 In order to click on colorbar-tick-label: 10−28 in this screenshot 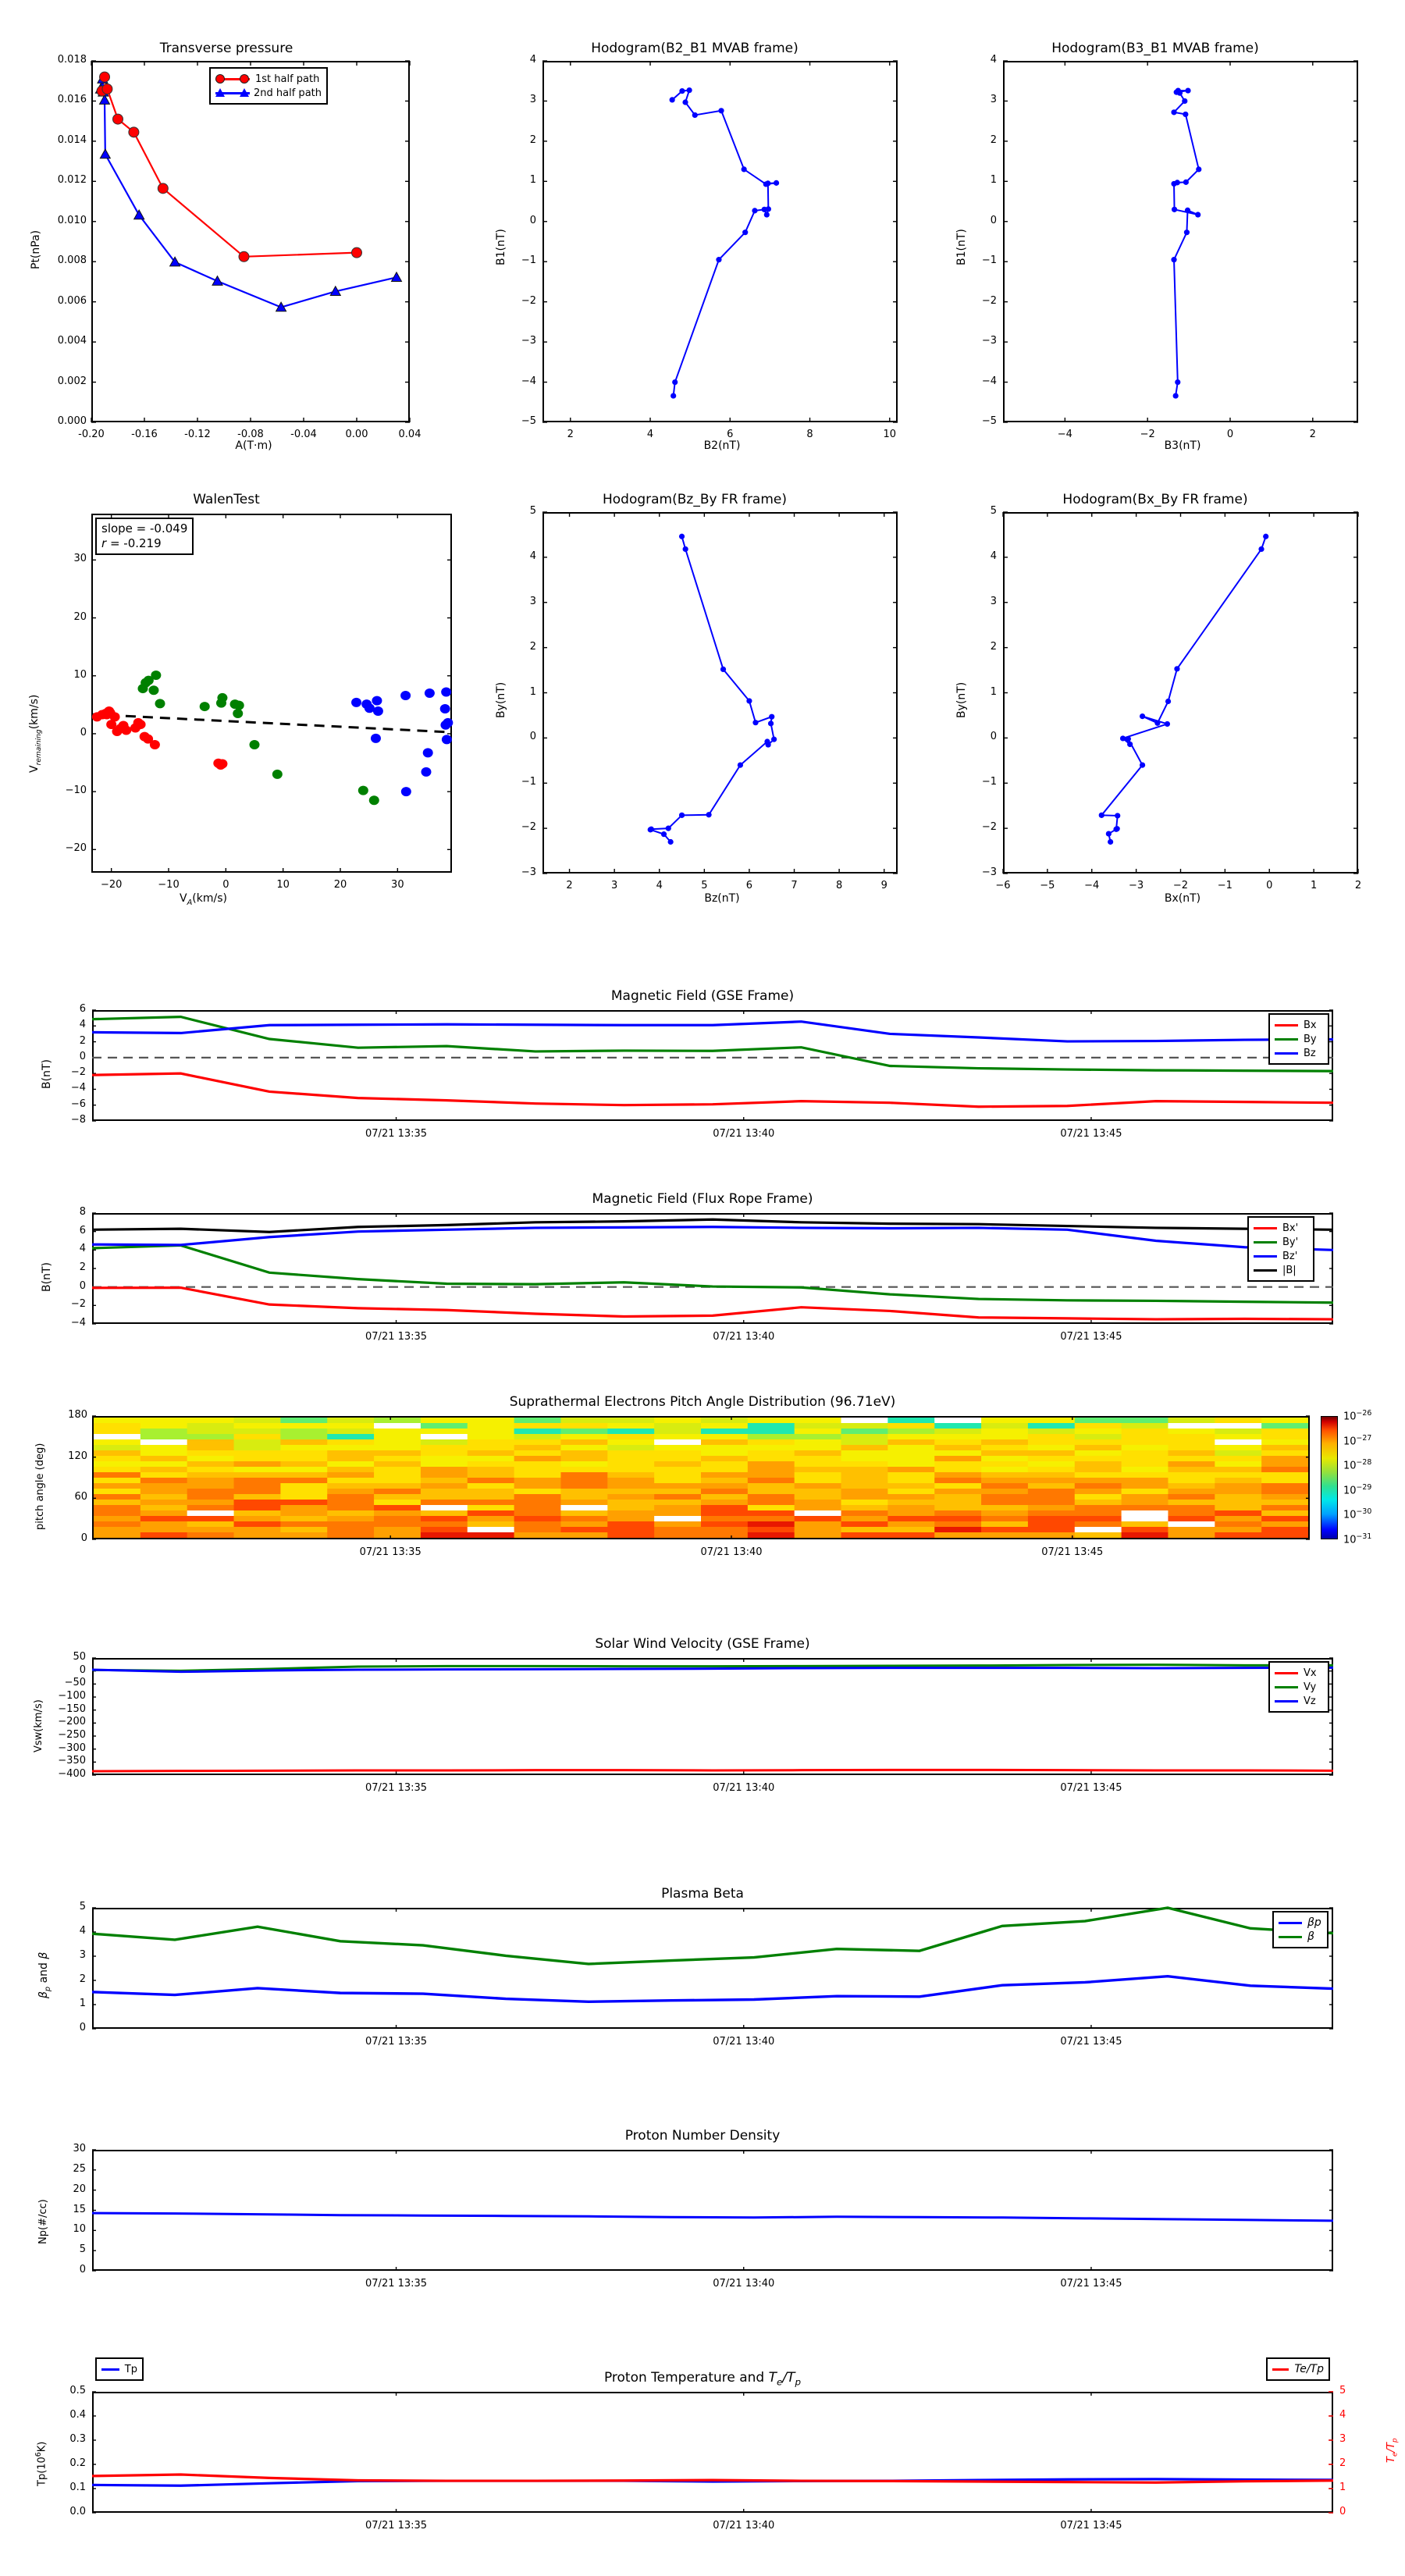, I will do `click(1358, 1465)`.